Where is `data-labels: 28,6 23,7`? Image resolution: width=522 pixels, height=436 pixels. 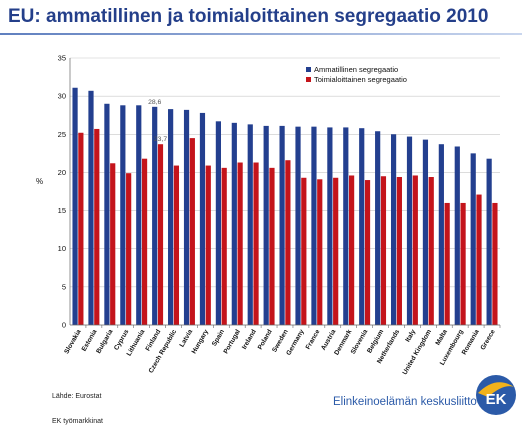
data-labels: 28,6 23,7 is located at coordinates (157, 121).